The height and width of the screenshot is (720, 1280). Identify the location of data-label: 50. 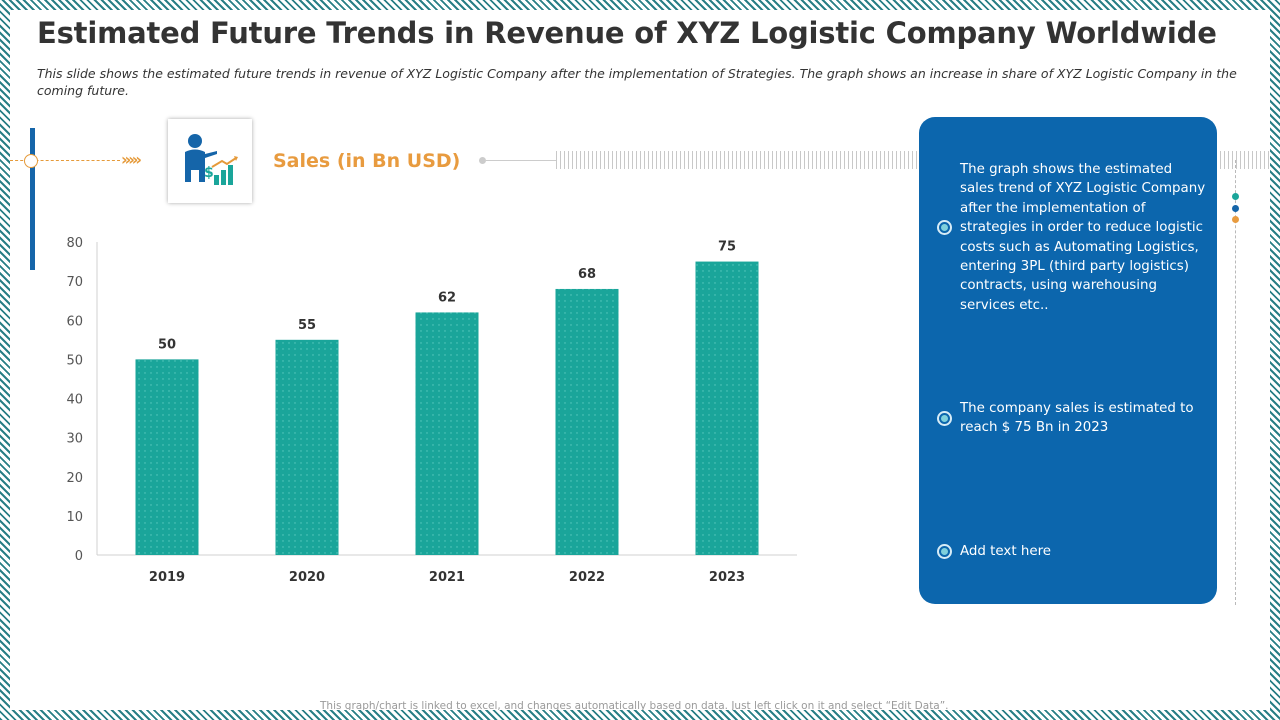
(167, 344).